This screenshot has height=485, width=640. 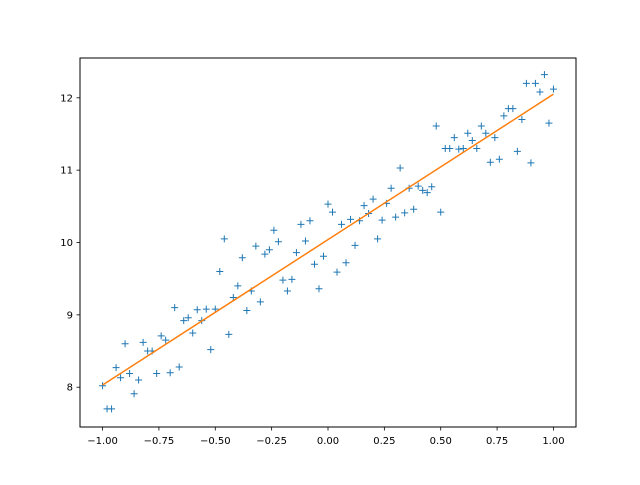 What do you see at coordinates (159, 441) in the screenshot?
I see `x-tick-label: −0.75` at bounding box center [159, 441].